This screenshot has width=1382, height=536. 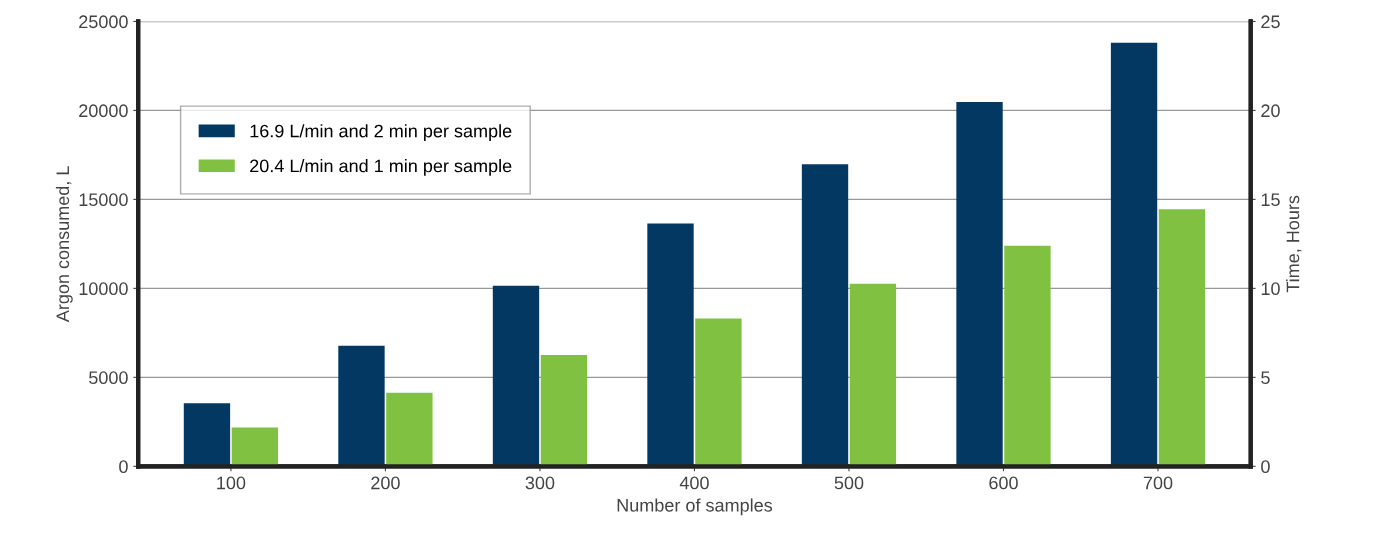 What do you see at coordinates (103, 22) in the screenshot?
I see `y-tick-label: 25000` at bounding box center [103, 22].